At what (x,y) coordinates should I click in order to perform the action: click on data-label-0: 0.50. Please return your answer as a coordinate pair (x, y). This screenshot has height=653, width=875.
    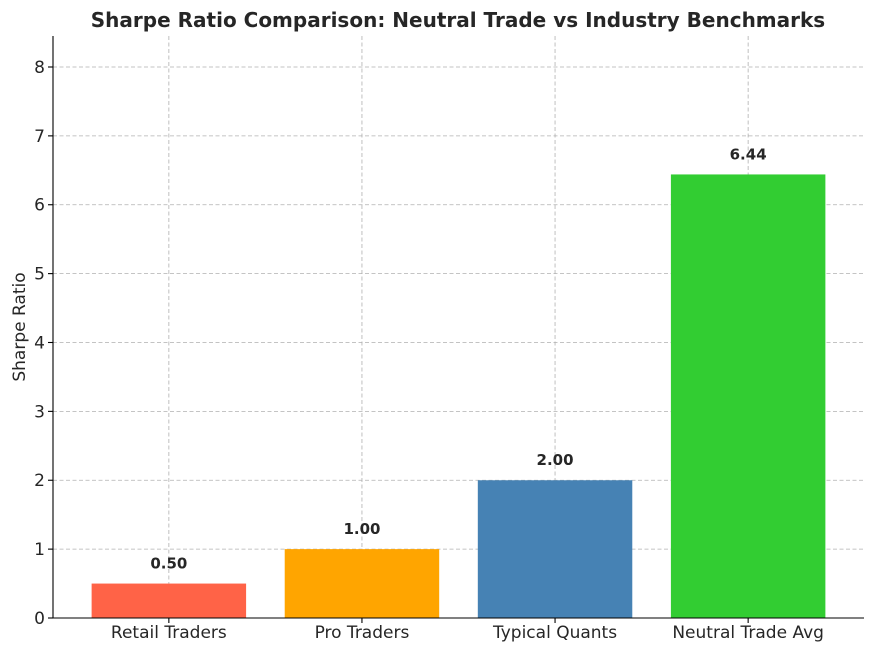
    Looking at the image, I should click on (168, 564).